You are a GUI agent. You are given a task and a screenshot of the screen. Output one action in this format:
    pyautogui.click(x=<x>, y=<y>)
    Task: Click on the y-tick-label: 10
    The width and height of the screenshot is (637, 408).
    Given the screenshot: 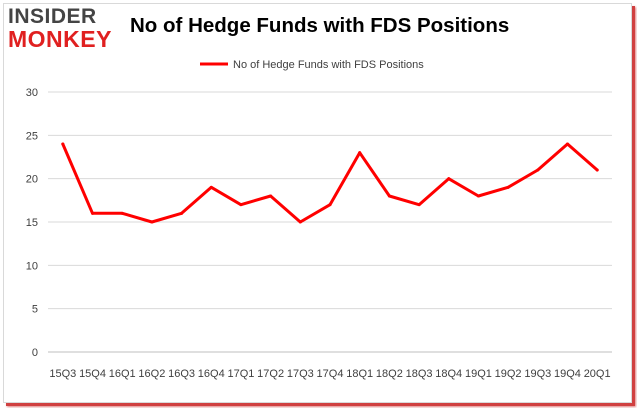 What is the action you would take?
    pyautogui.click(x=32, y=266)
    